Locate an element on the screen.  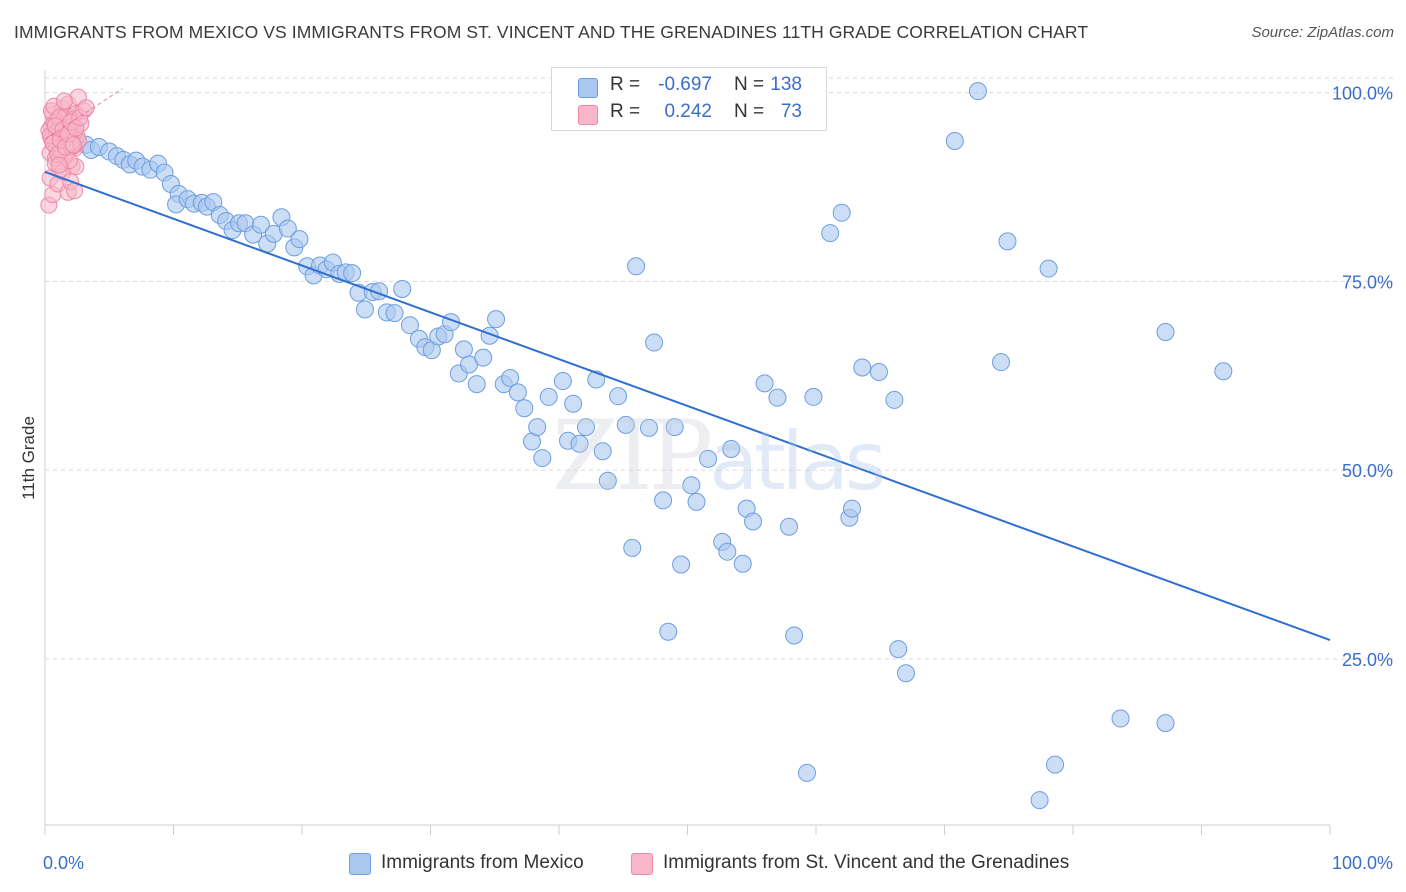
legend-swatch-st-vincent is located at coordinates (588, 115).